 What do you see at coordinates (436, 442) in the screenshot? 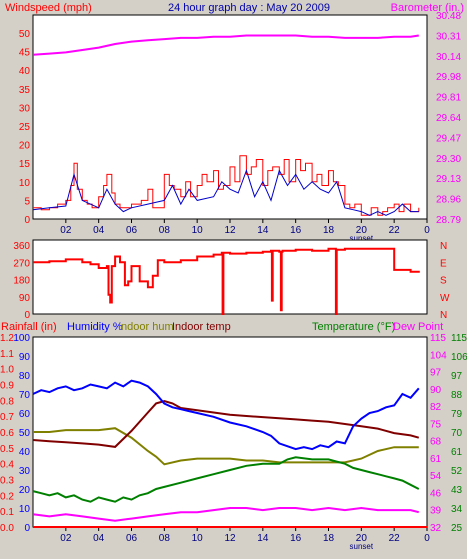
I see `indoor-temp-tick: 68` at bounding box center [436, 442].